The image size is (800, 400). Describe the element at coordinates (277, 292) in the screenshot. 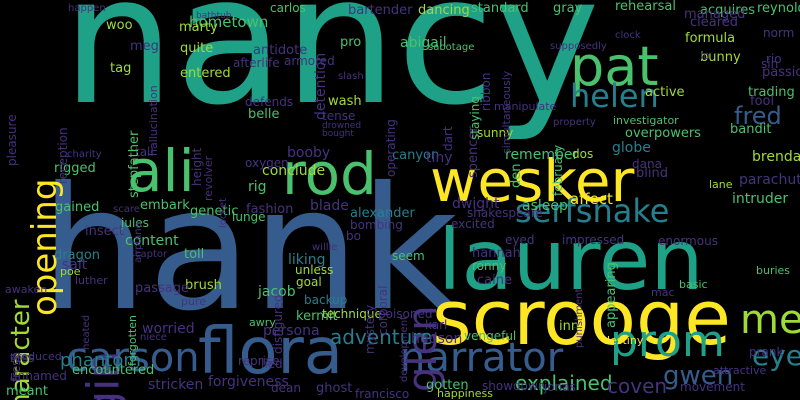

I see `word-39: jacob` at that location.